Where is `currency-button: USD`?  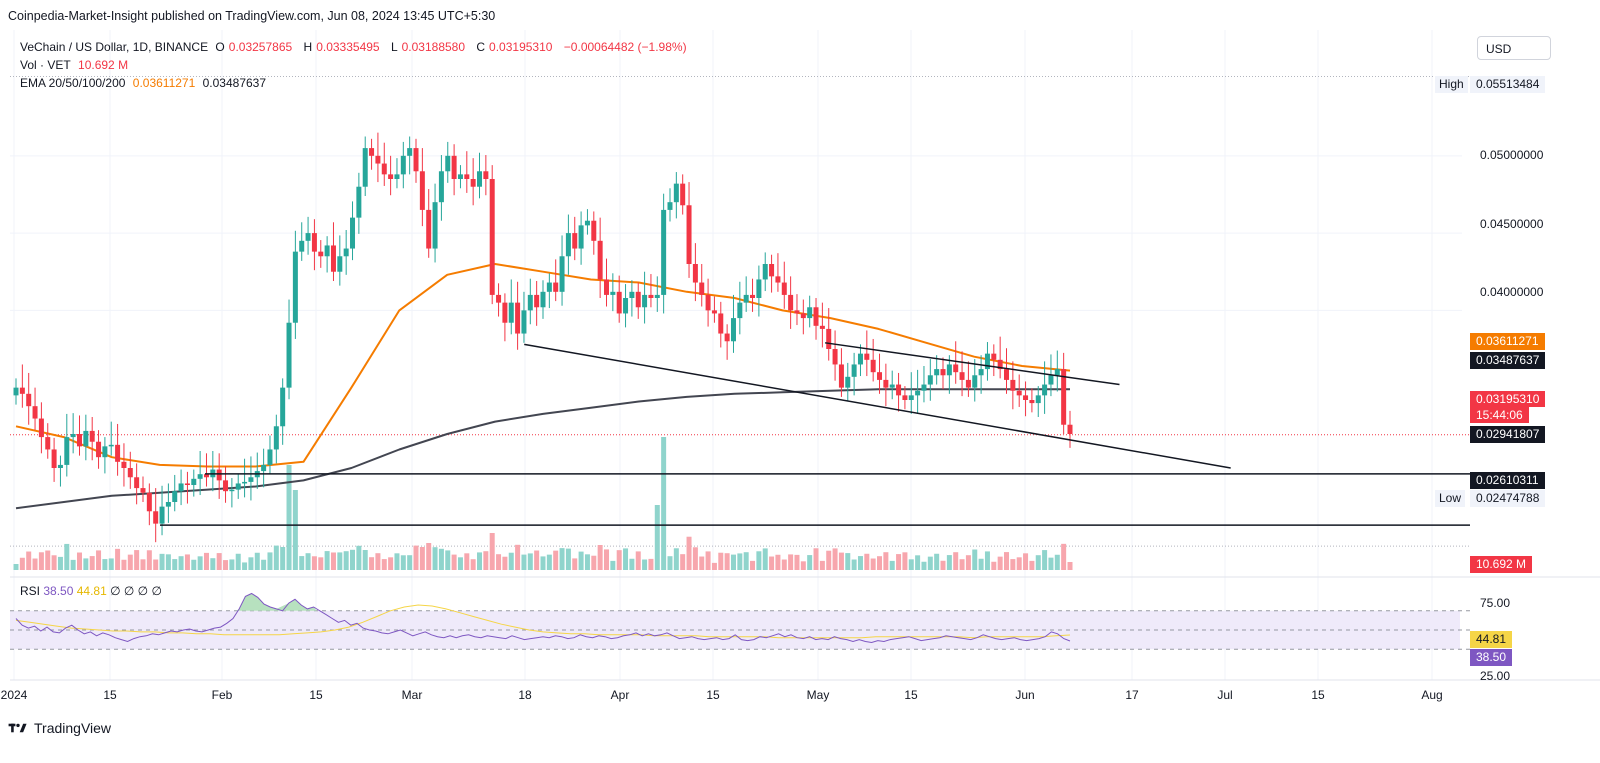
currency-button: USD is located at coordinates (1514, 48).